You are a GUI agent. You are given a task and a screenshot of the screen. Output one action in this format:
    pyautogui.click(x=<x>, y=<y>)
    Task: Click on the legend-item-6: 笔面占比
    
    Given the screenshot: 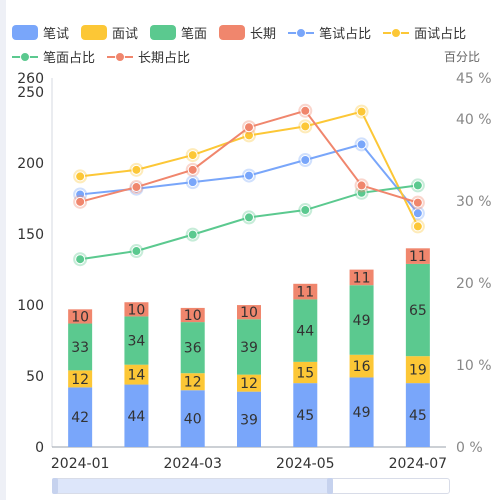 What is the action you would take?
    pyautogui.click(x=53, y=56)
    